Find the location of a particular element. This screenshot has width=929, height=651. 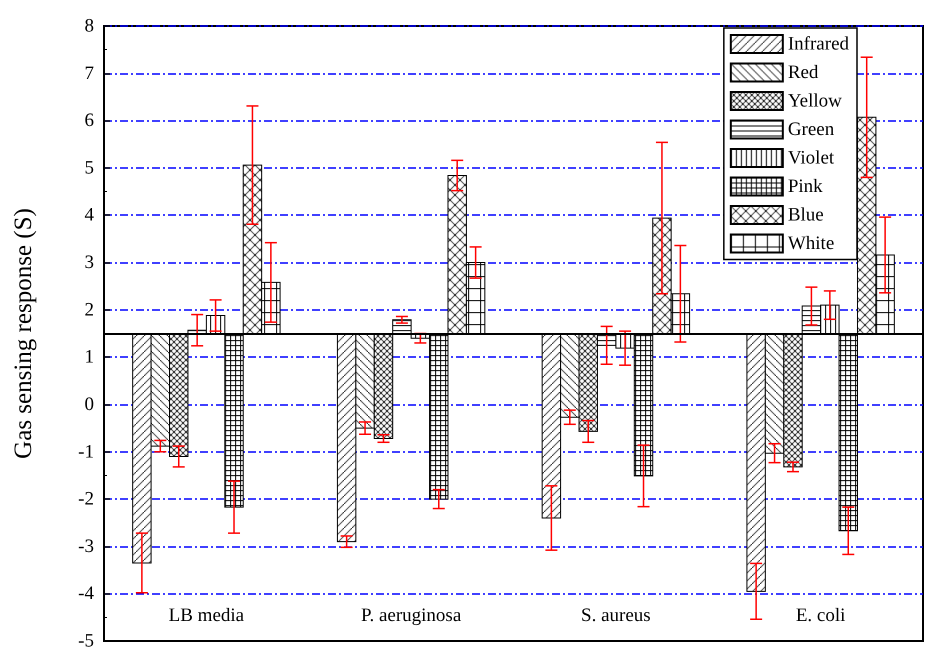

y-tick-label: 4 is located at coordinates (89, 215).